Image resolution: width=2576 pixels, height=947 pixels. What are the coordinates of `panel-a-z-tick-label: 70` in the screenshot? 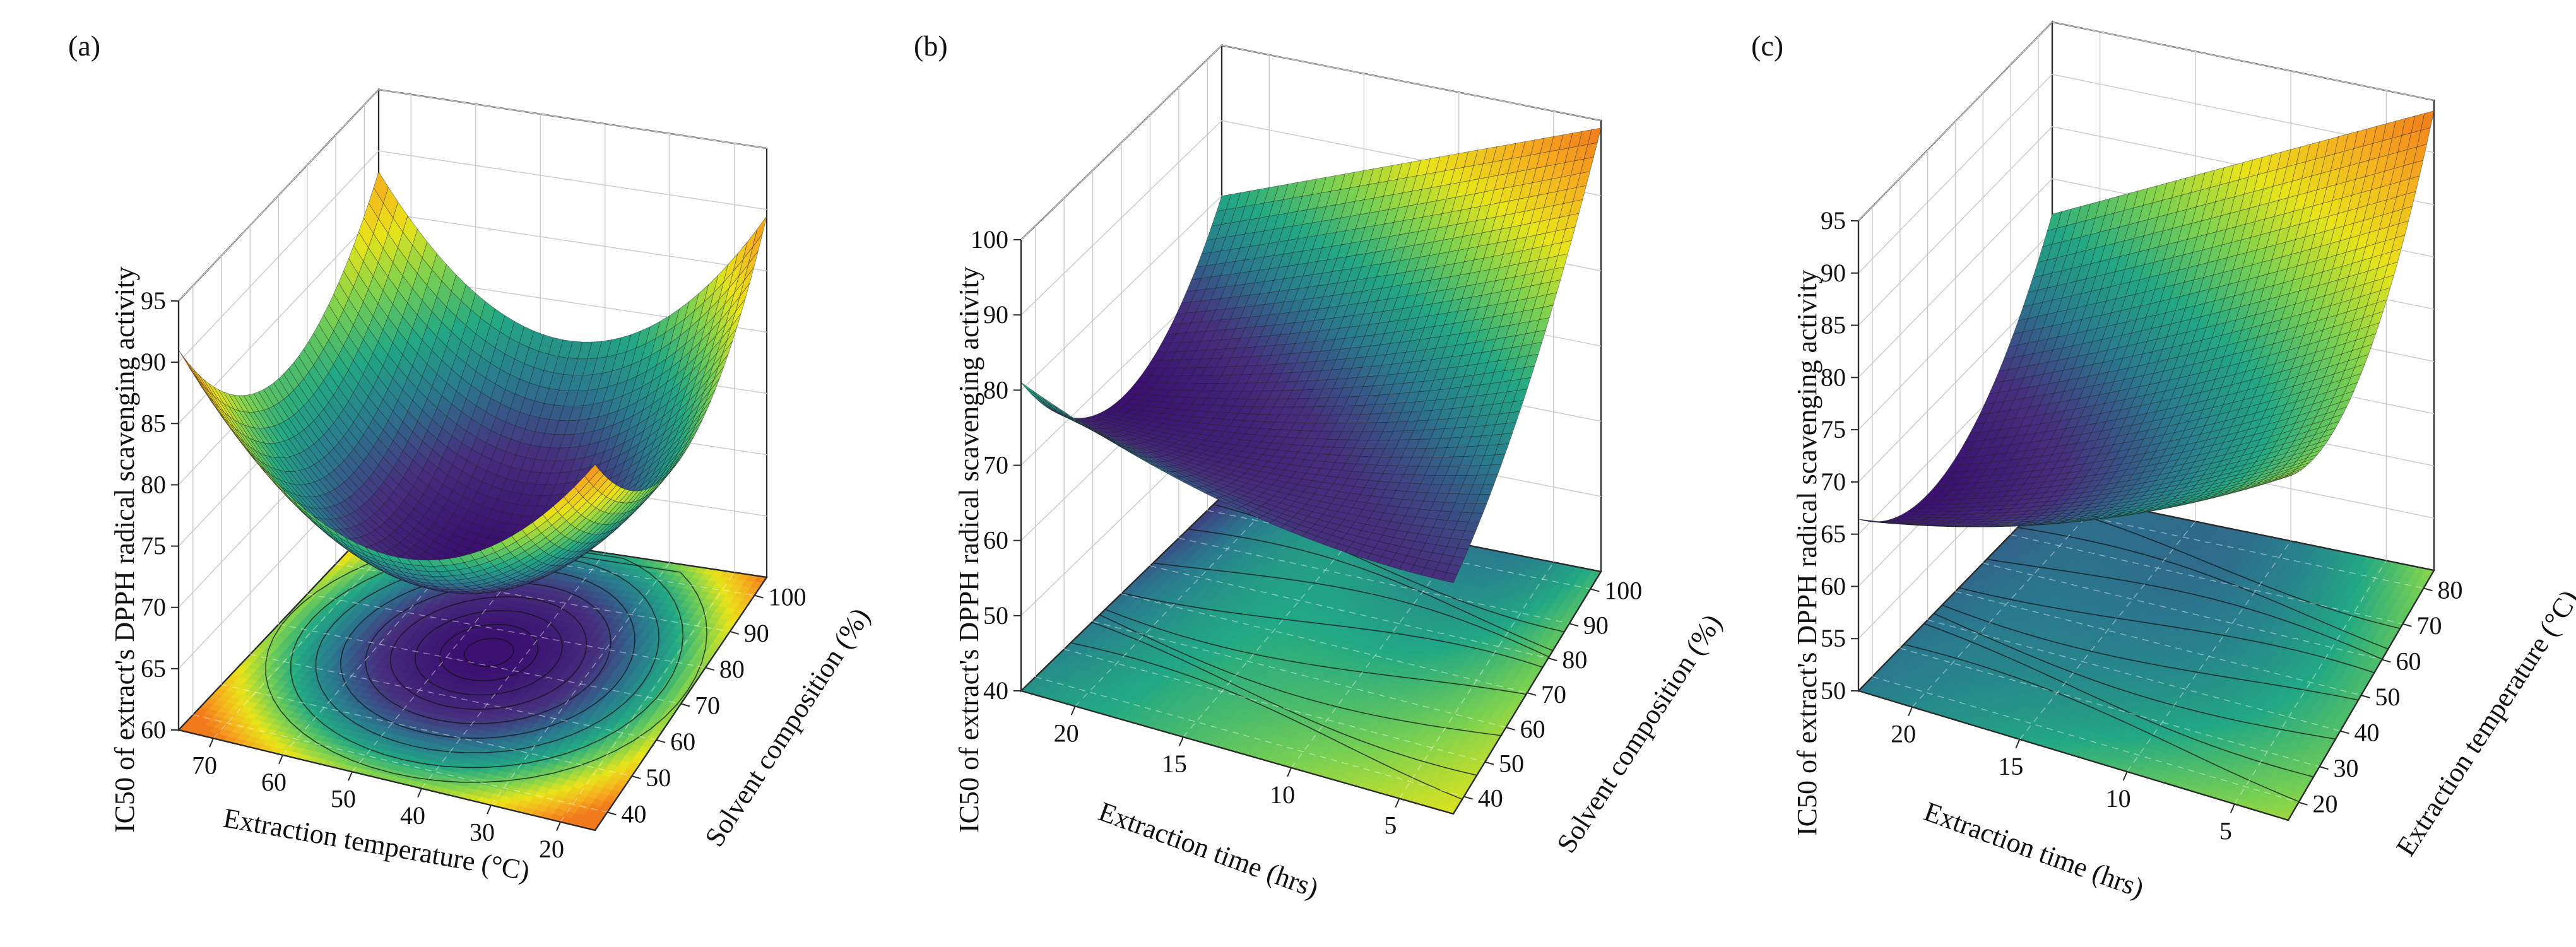 It's located at (153, 607).